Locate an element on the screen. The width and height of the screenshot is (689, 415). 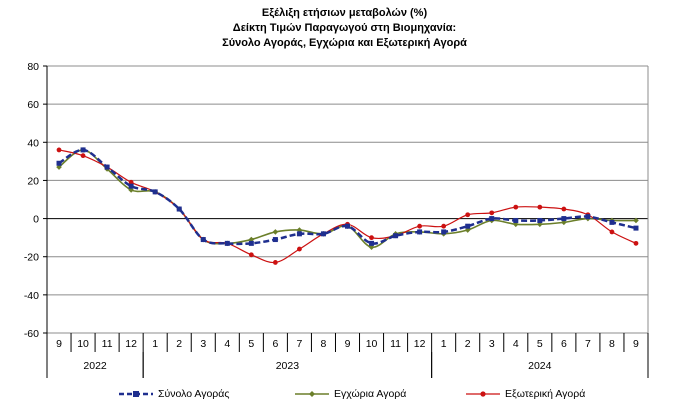
legend-label-foreign: Εξωτερική Αγορά is located at coordinates (545, 394).